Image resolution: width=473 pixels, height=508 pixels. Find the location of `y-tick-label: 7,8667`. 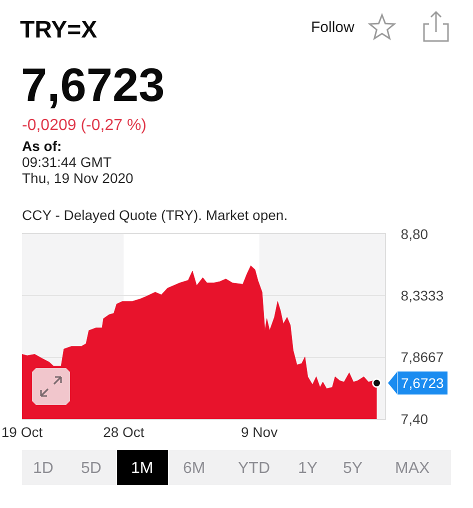

y-tick-label: 7,8667 is located at coordinates (422, 357).